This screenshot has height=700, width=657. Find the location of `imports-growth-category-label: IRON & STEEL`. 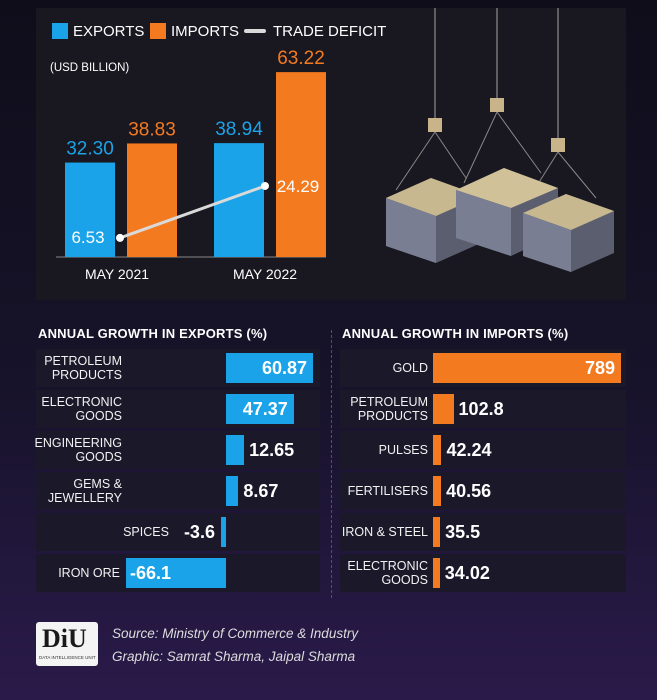

imports-growth-category-label: IRON & STEEL is located at coordinates (384, 532).